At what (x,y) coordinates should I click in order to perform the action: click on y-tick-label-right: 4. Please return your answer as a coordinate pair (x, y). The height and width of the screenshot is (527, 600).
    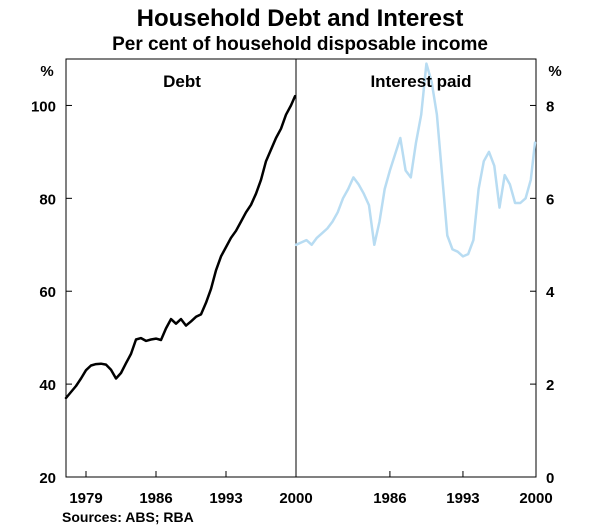
    Looking at the image, I should click on (550, 292).